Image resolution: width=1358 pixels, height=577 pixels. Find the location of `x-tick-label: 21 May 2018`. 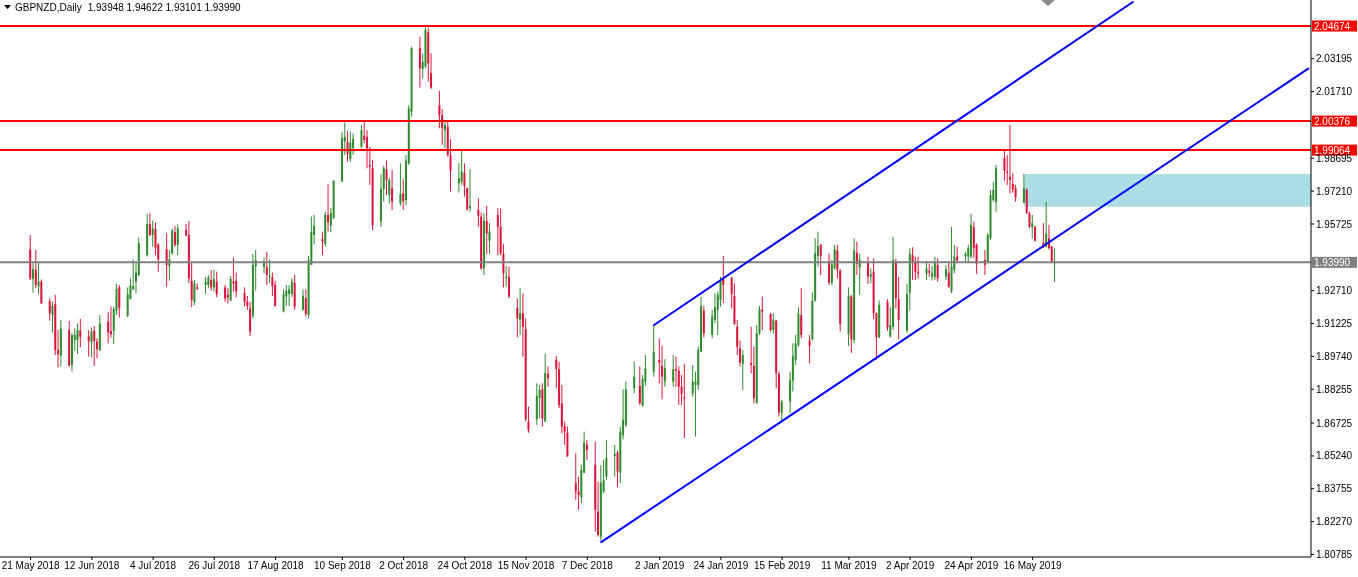

x-tick-label: 21 May 2018 is located at coordinates (30, 566).